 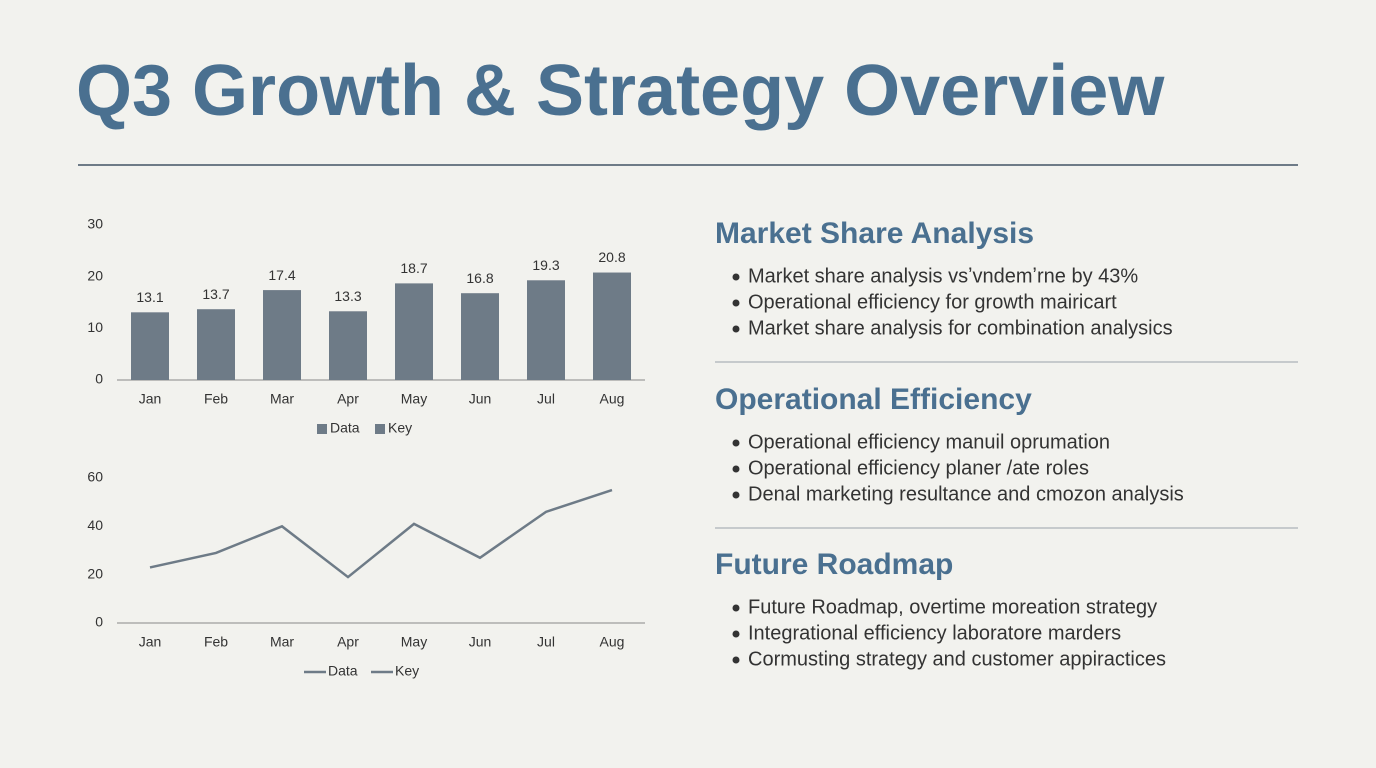 I want to click on value-label: 16.8, so click(x=479, y=278).